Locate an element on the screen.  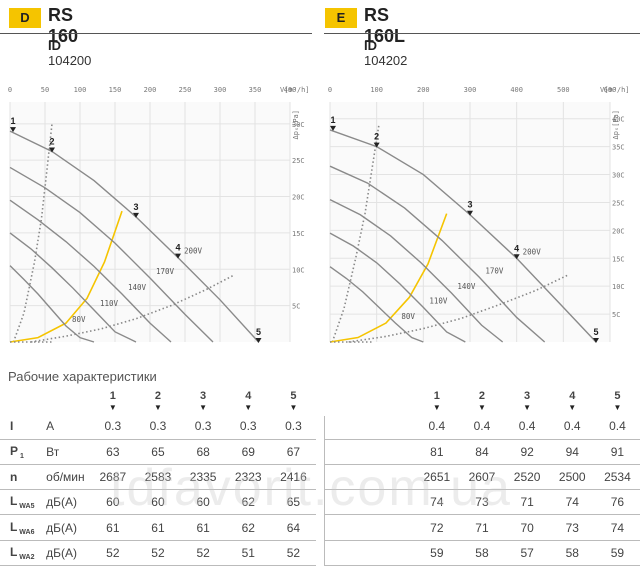
y-tick-label: 15C is located at coordinates (298, 234).